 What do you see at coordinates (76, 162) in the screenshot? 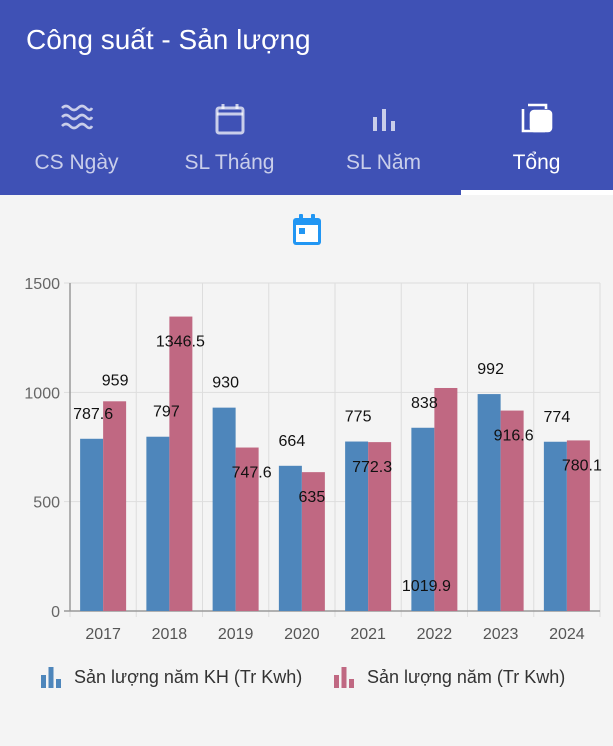
I see `tab-label: CS Ngày` at bounding box center [76, 162].